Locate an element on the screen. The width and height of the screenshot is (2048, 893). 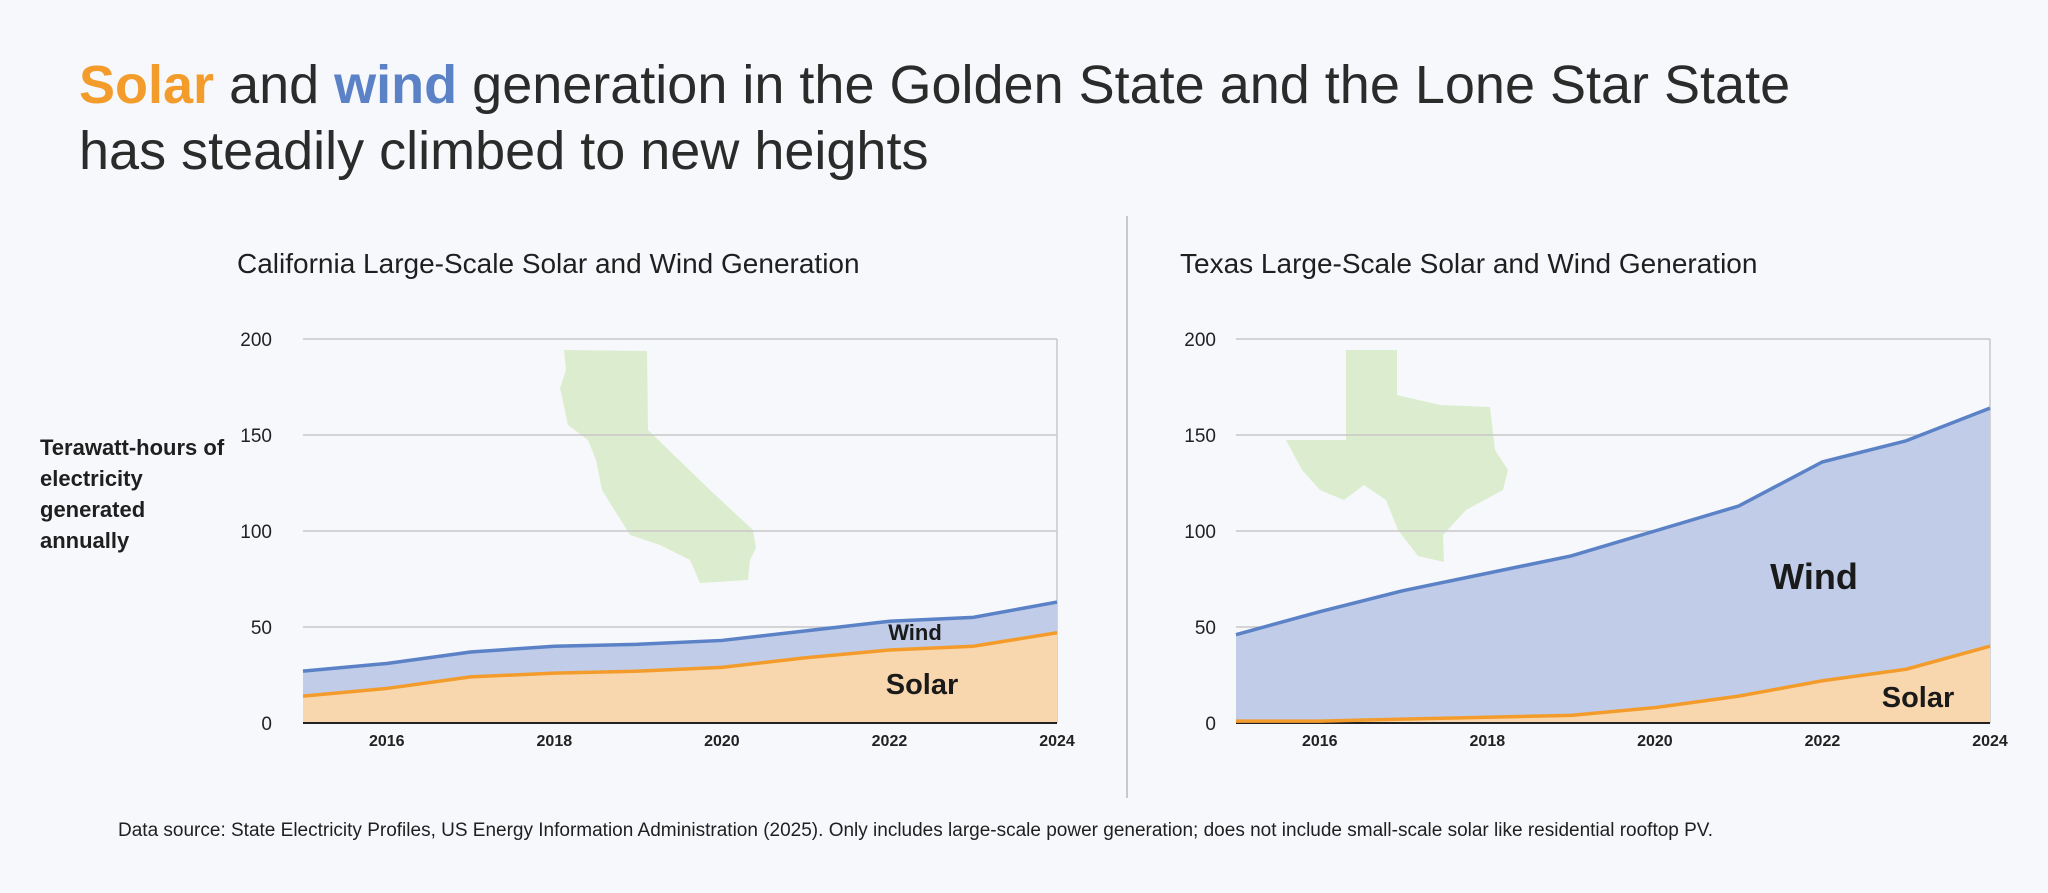
ca-ytick-150: 150 is located at coordinates (256, 436).